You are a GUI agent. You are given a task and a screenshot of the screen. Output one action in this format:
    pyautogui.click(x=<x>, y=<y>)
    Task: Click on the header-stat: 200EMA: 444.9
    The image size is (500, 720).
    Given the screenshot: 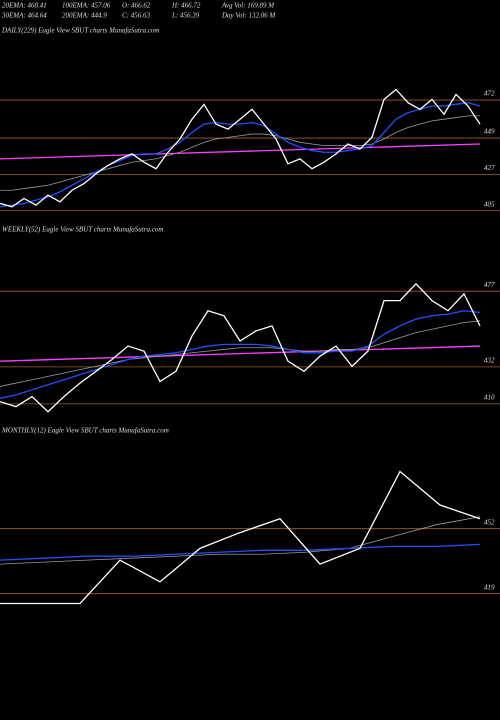 What is the action you would take?
    pyautogui.click(x=84, y=16)
    